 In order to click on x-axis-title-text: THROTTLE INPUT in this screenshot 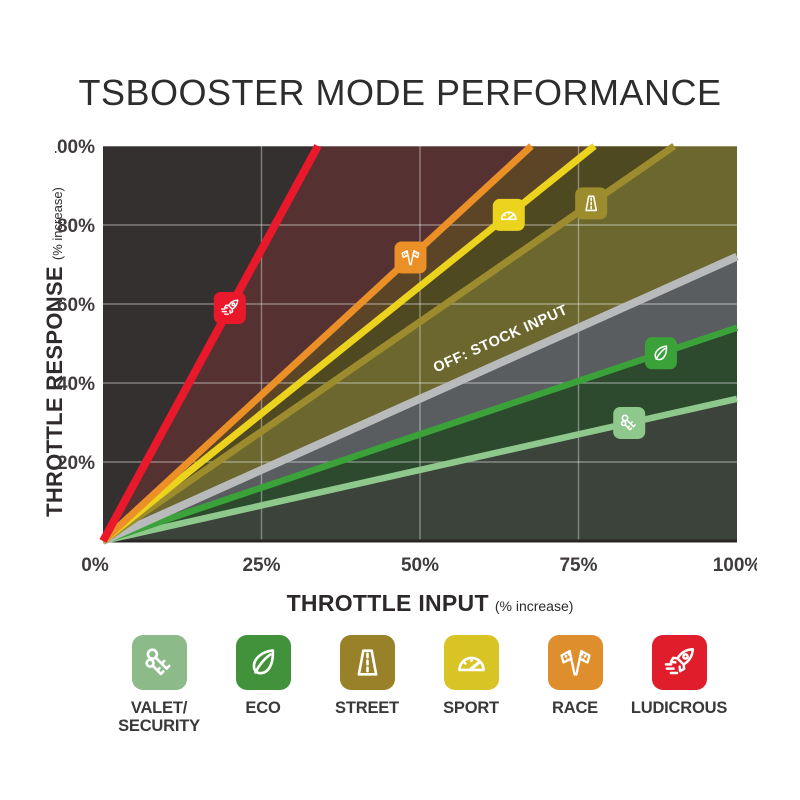, I will do `click(387, 603)`.